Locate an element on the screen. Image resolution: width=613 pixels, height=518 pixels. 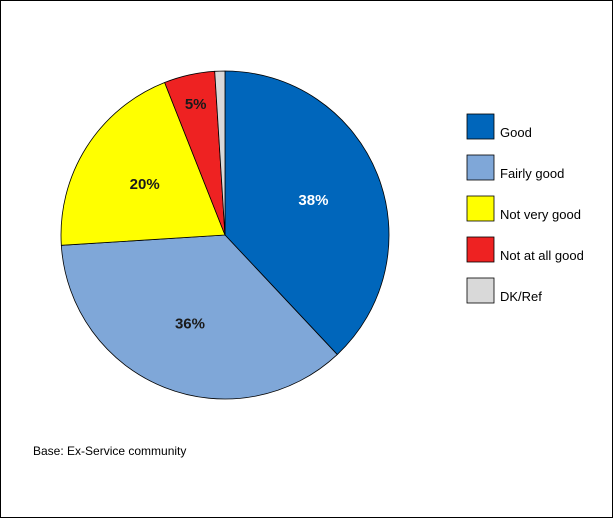
data-label-good: 38% is located at coordinates (313, 200).